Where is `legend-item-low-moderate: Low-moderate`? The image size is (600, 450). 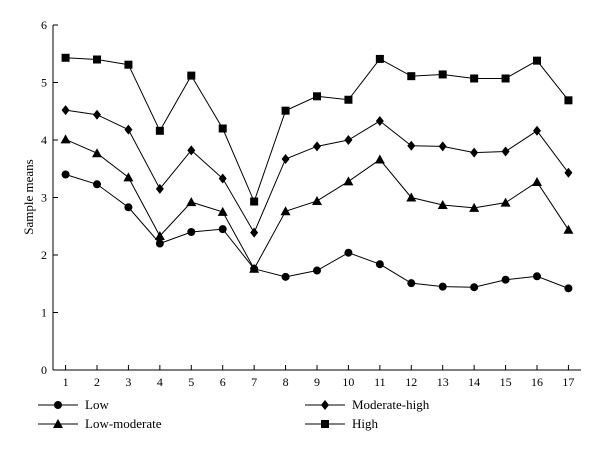 legend-item-low-moderate: Low-moderate is located at coordinates (100, 423).